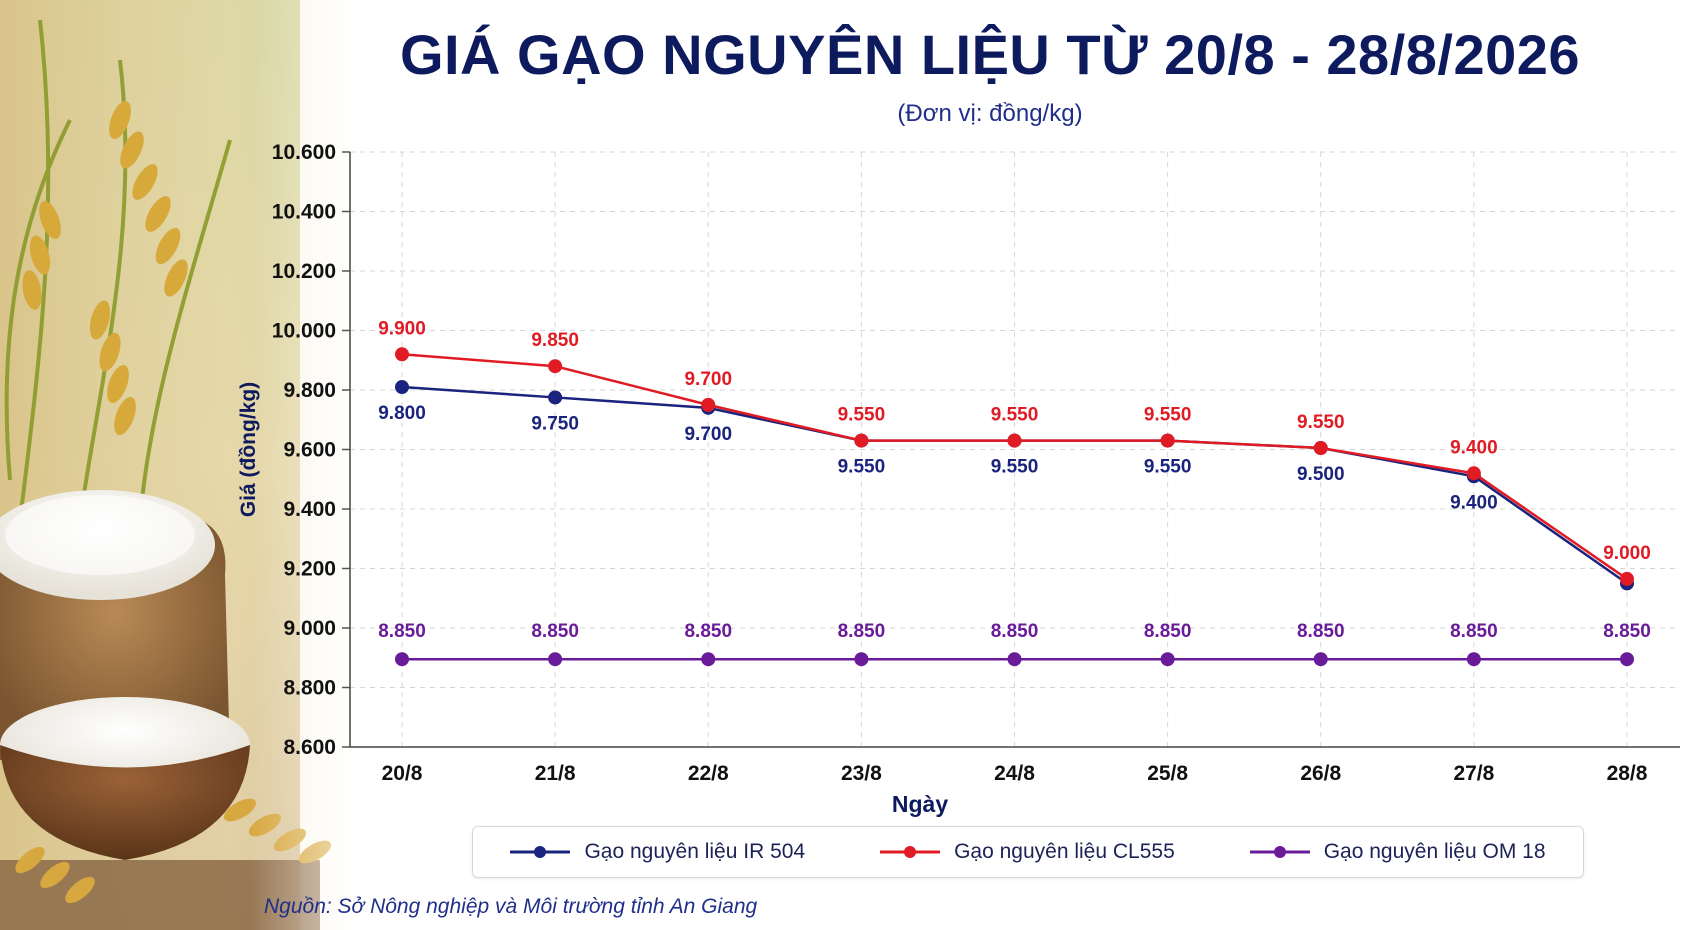  What do you see at coordinates (309, 450) in the screenshot?
I see `y-tick-label: 9.600` at bounding box center [309, 450].